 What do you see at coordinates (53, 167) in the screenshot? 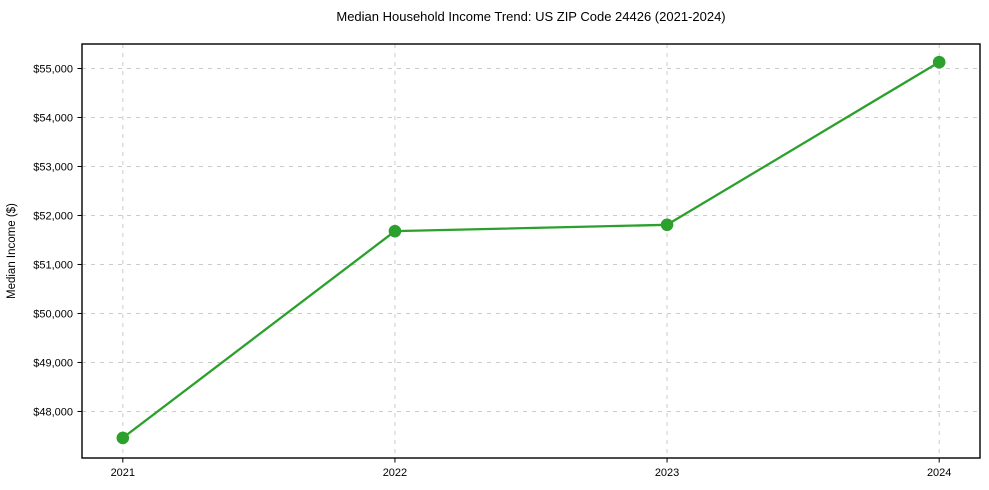
I see `y-tick-label: $53,000` at bounding box center [53, 167].